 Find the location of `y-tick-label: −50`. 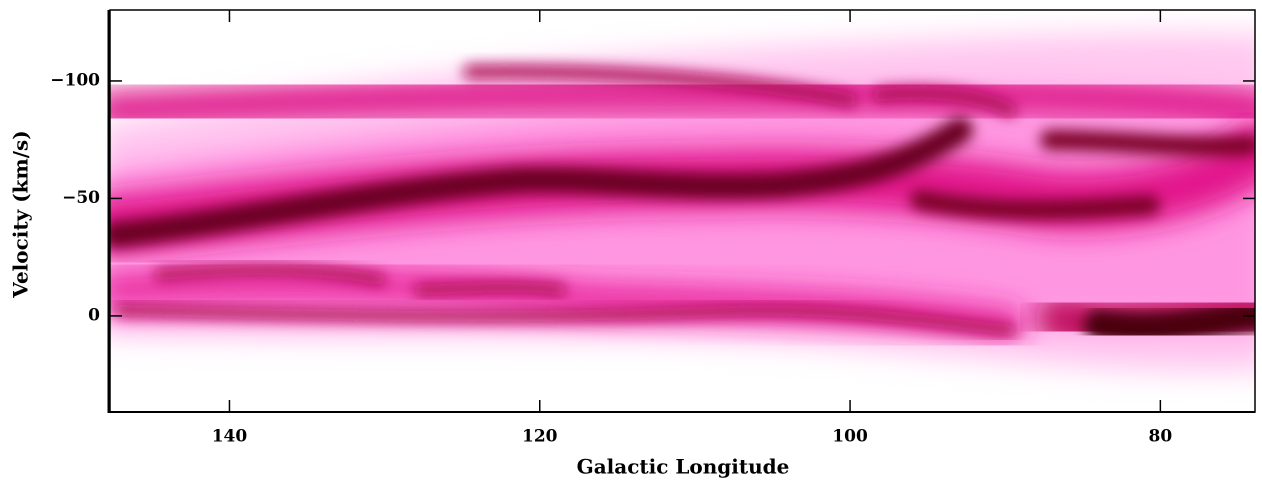

y-tick-label: −50 is located at coordinates (81, 198).